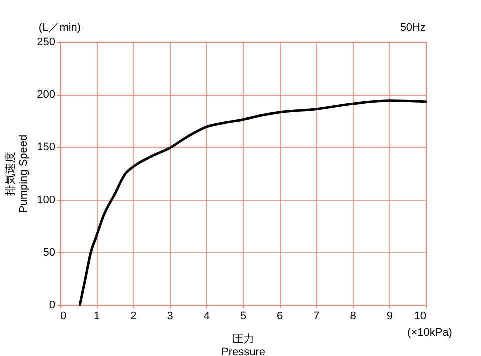 The height and width of the screenshot is (356, 481). What do you see at coordinates (317, 316) in the screenshot?
I see `x-tick-label: 7` at bounding box center [317, 316].